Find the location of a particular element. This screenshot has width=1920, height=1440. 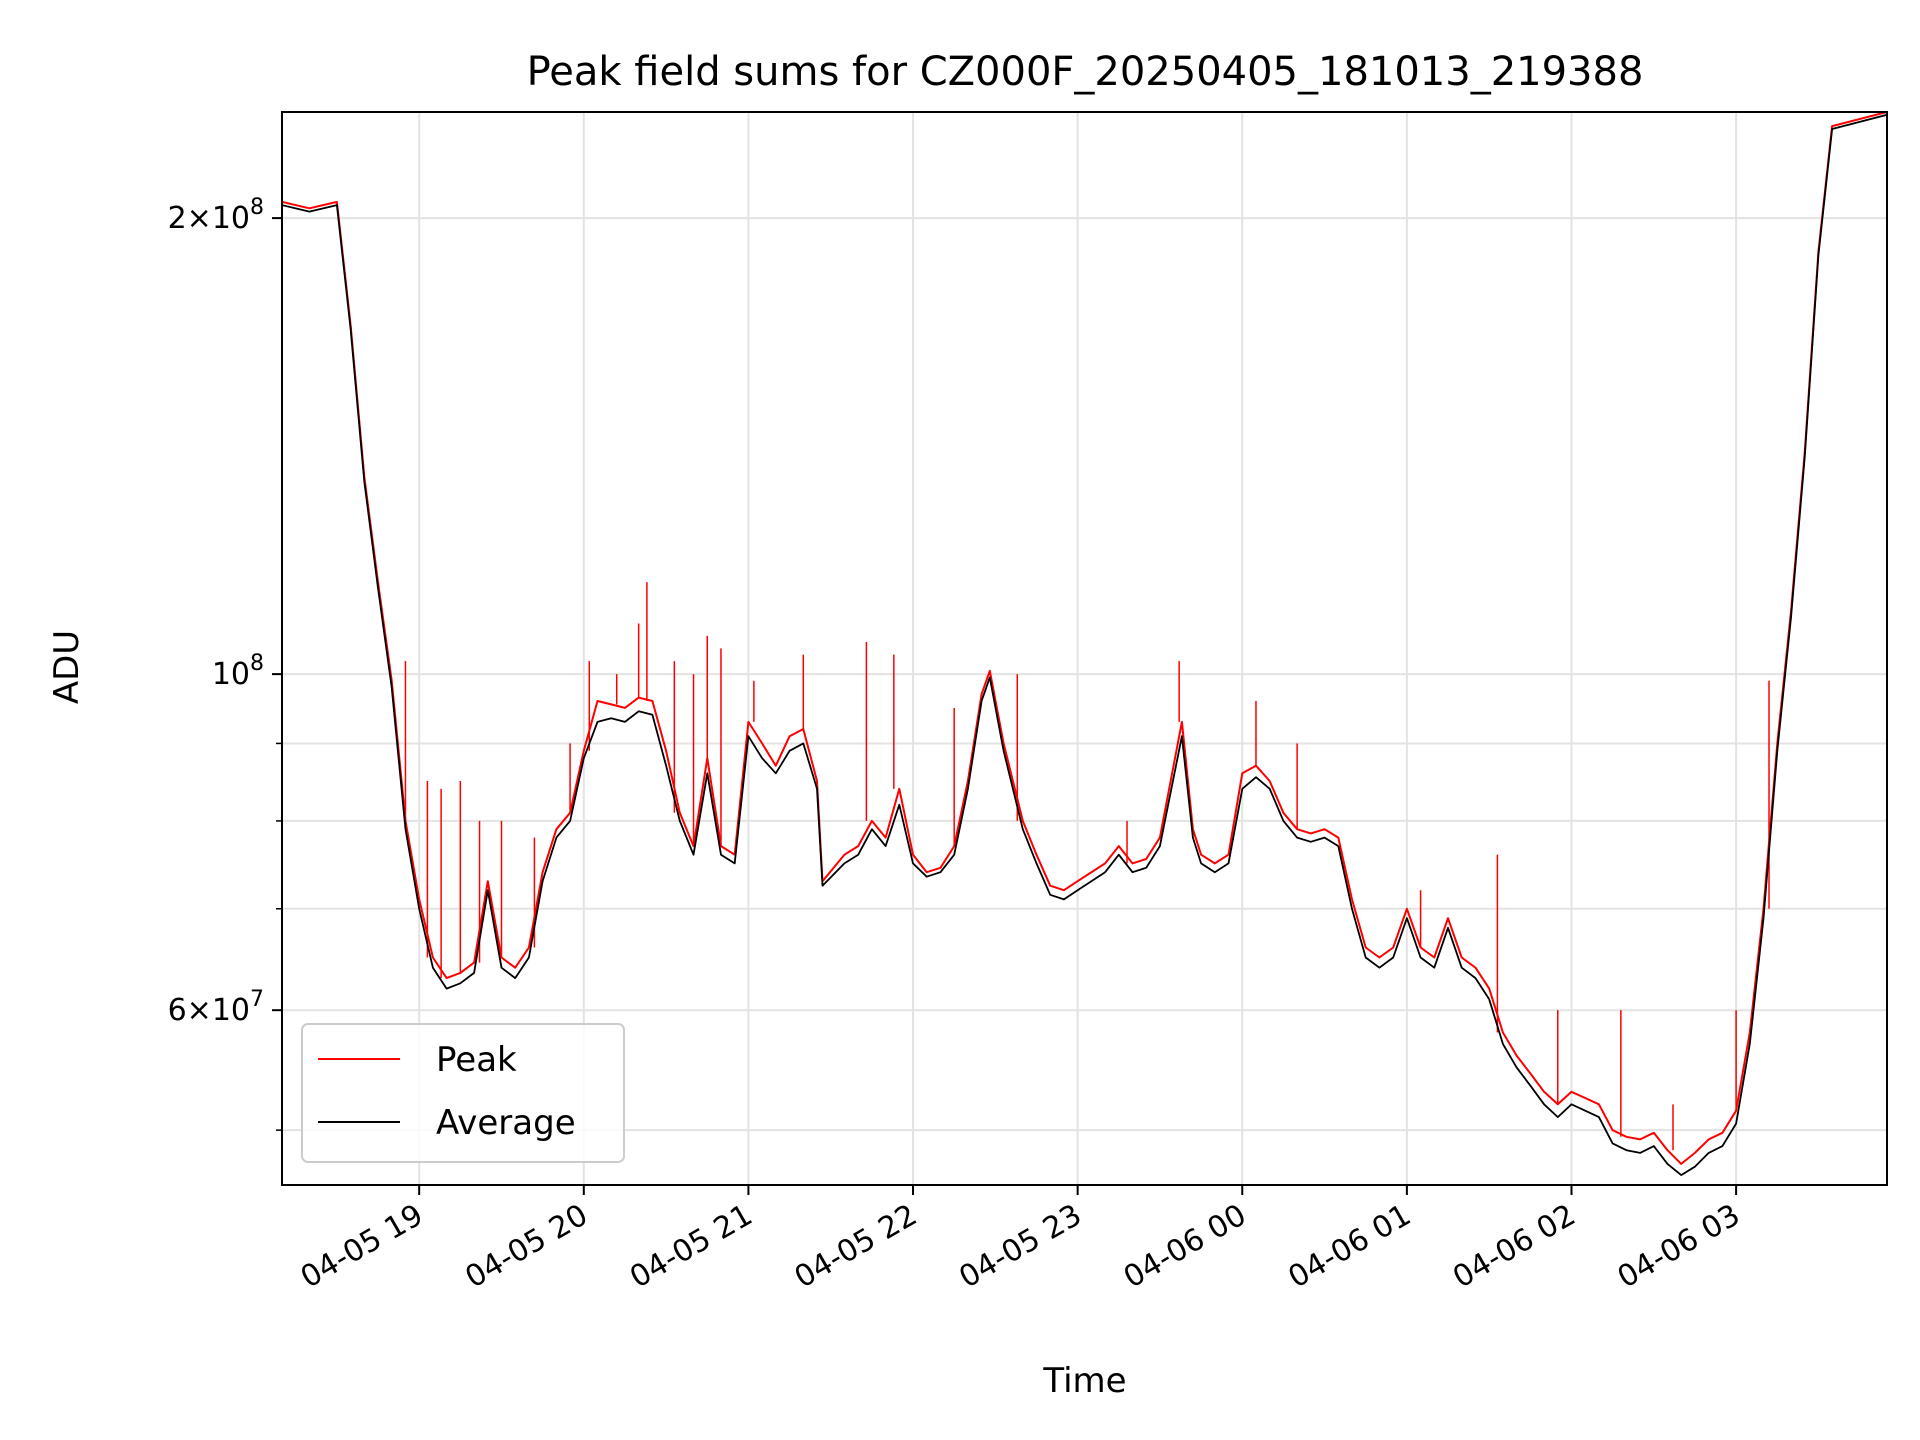

y-tick-label: 108 is located at coordinates (238, 671).